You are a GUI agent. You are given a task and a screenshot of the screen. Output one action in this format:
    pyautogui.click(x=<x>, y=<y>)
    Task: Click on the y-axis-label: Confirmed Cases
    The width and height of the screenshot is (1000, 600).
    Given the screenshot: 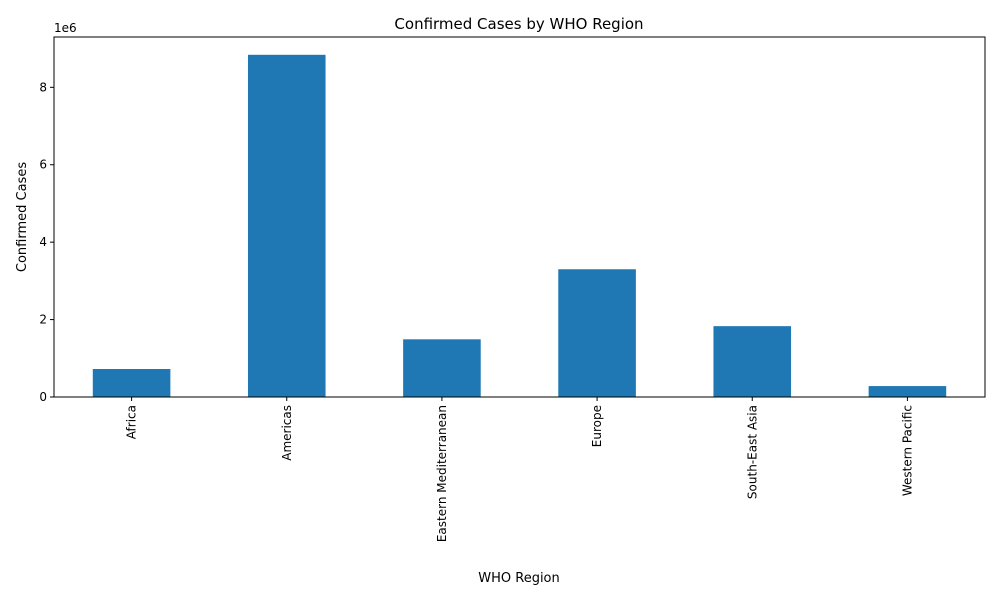 What is the action you would take?
    pyautogui.click(x=22, y=217)
    